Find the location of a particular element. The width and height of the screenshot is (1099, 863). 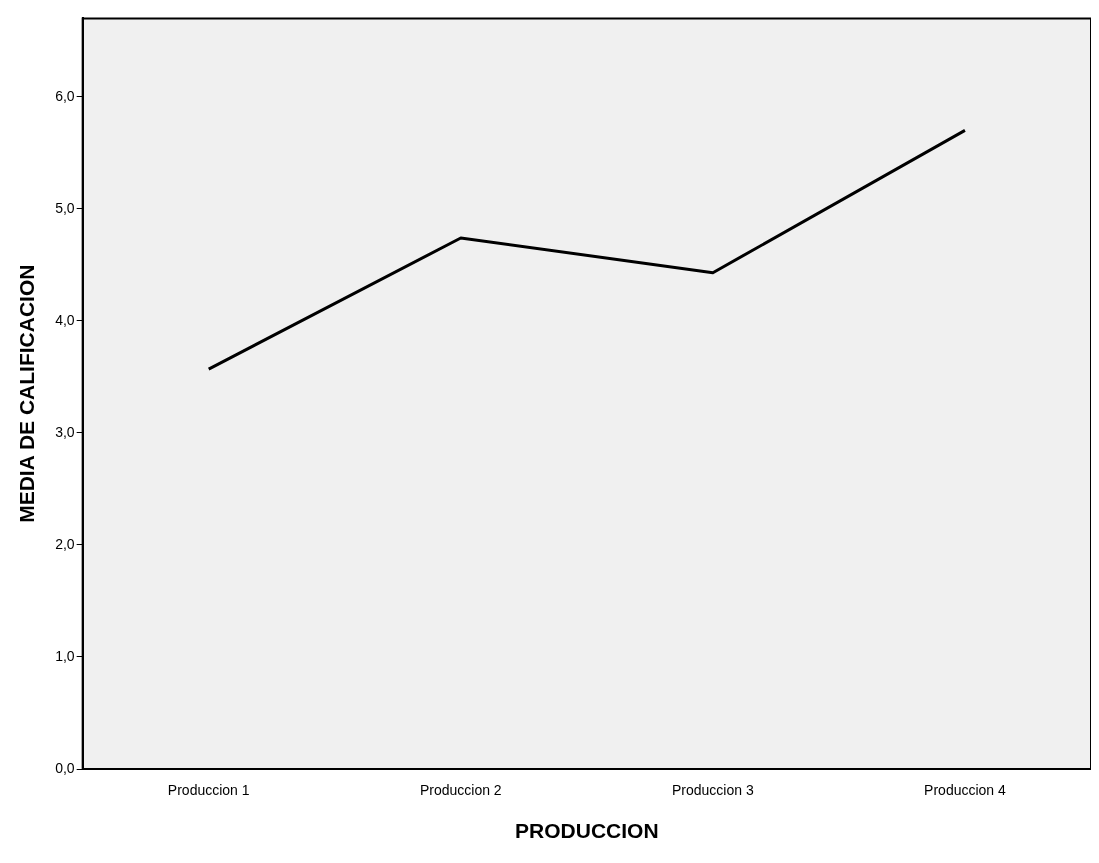

x-tick-label: Produccion 4 is located at coordinates (965, 790).